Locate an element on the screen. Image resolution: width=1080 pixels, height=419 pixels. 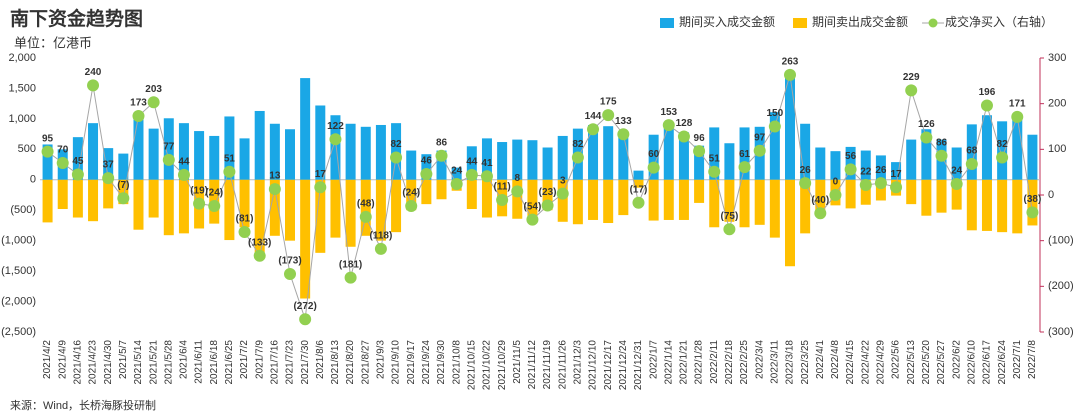
data-label: 82 is located at coordinates (396, 144).